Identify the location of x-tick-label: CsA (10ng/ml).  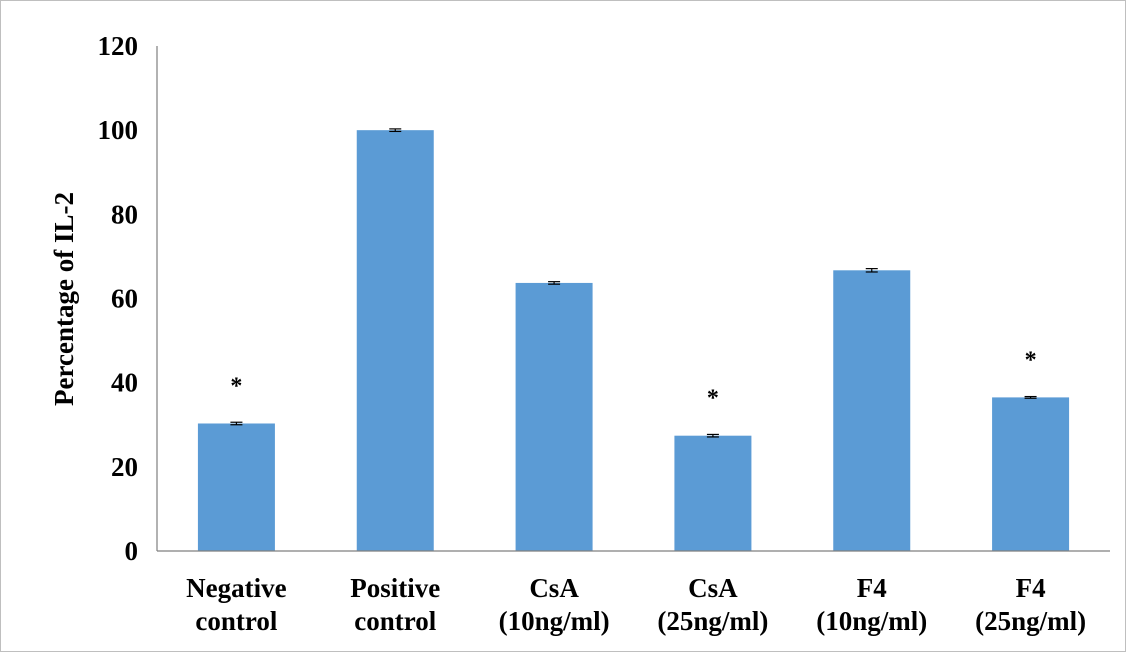
(554, 604).